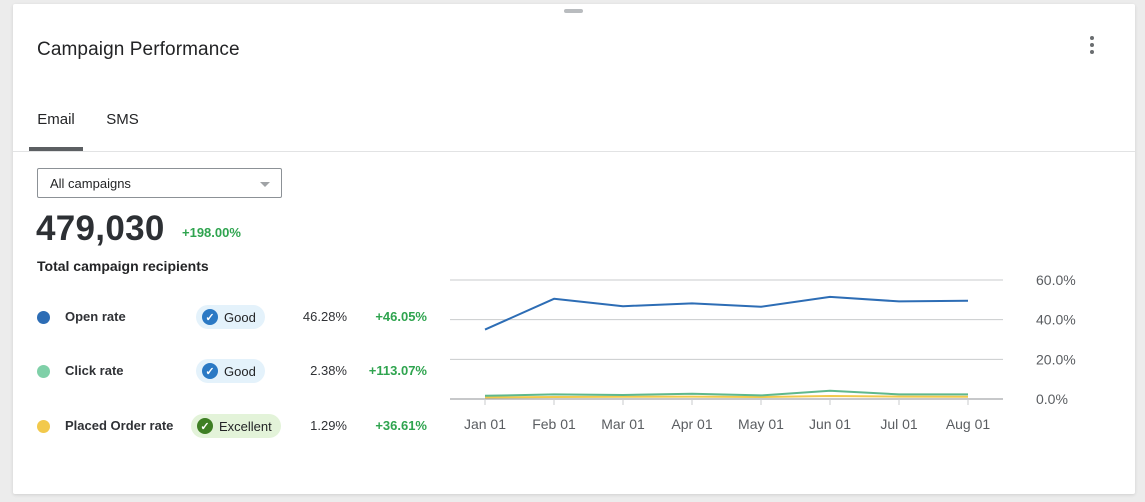 This screenshot has width=1145, height=502. I want to click on metric-change: +113.07%, so click(397, 370).